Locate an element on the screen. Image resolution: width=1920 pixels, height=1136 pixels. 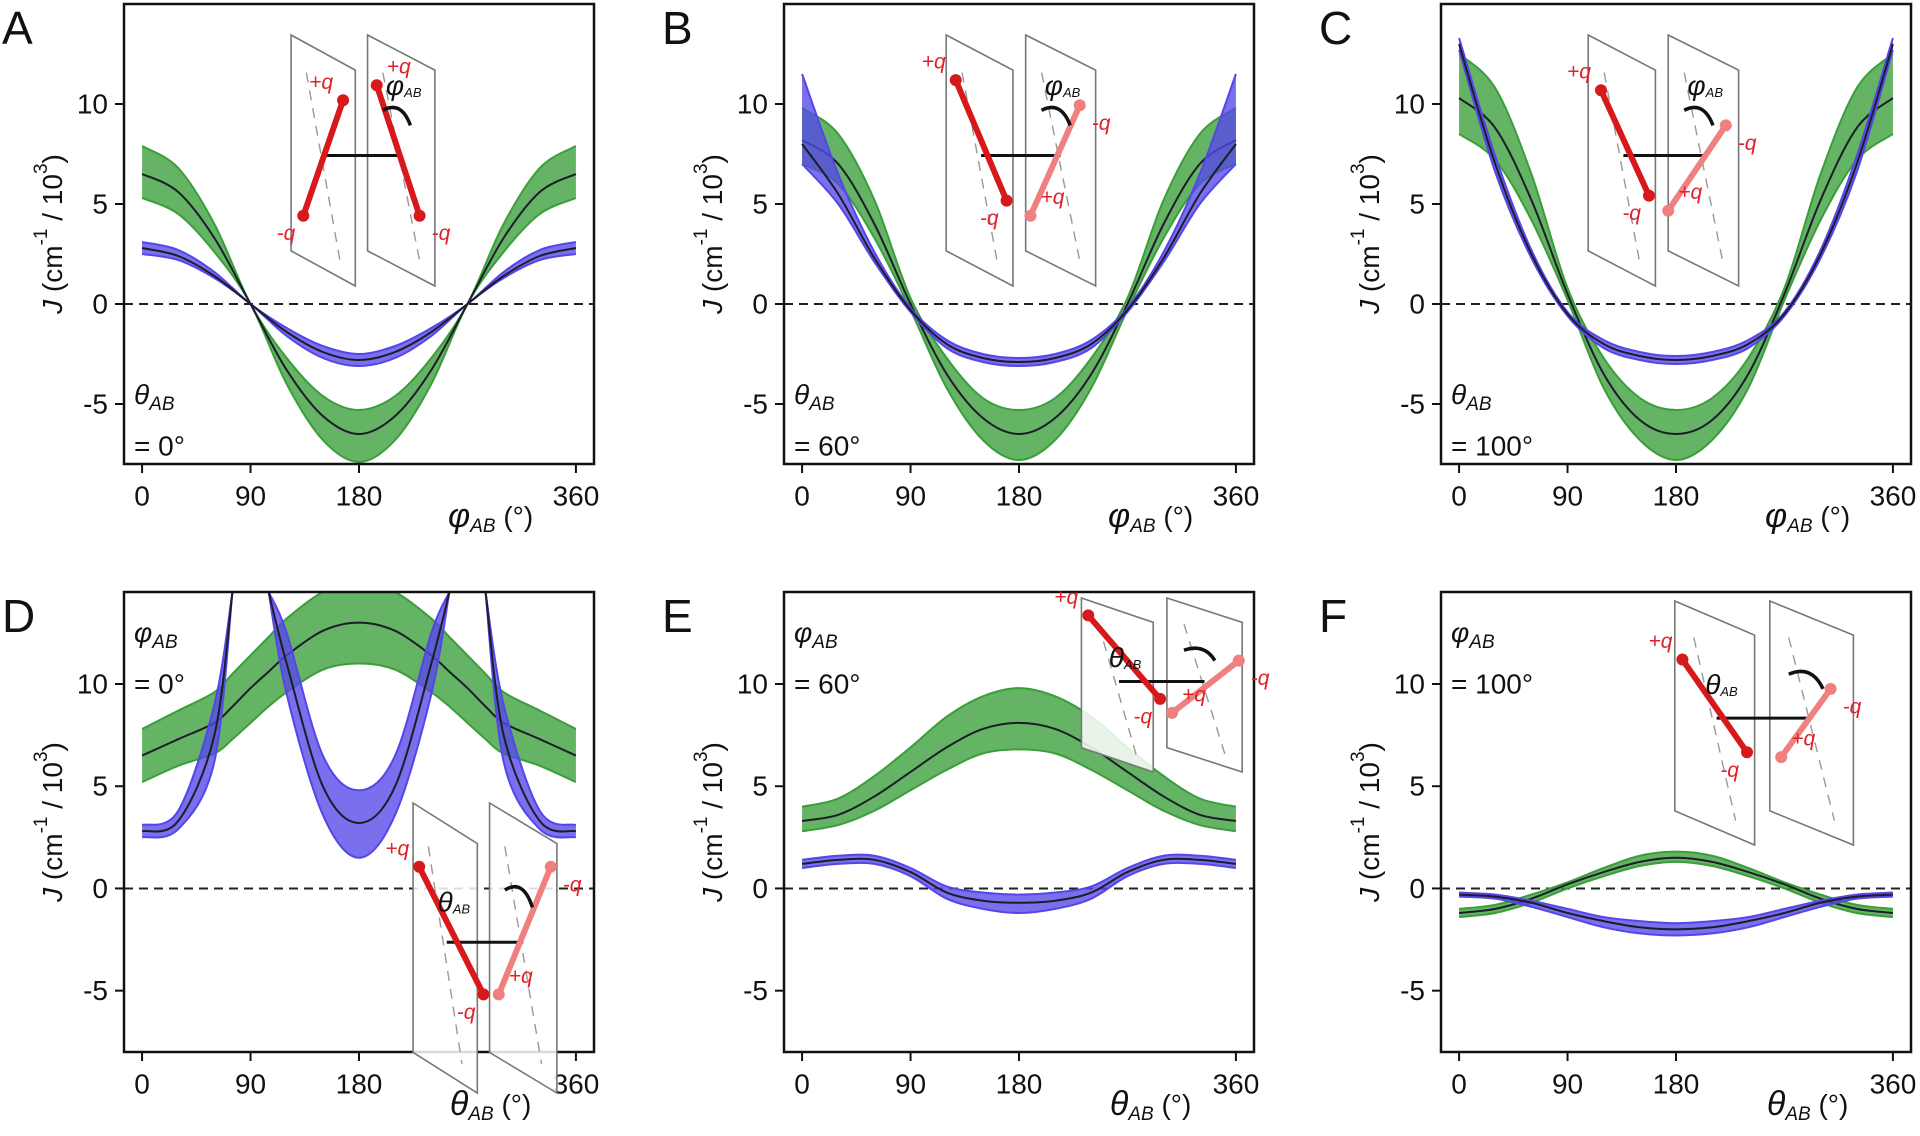
band is located at coordinates (1019, 284).